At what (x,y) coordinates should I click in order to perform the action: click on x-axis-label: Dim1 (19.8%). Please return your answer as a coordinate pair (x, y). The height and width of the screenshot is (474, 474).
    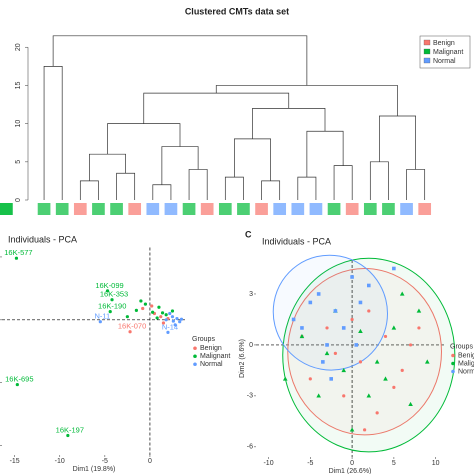
    Looking at the image, I should click on (94, 469).